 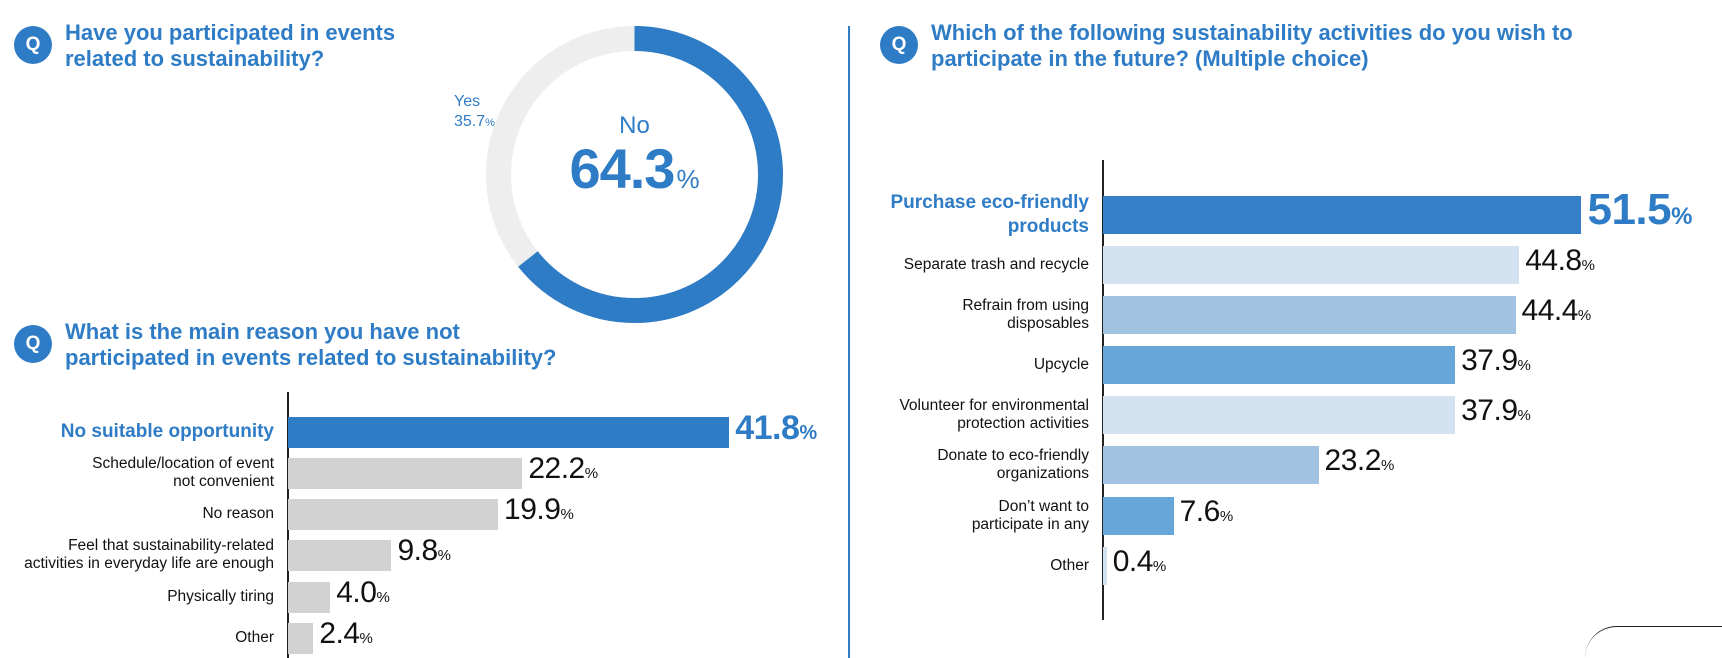 What do you see at coordinates (1103, 390) in the screenshot?
I see `activity-axis` at bounding box center [1103, 390].